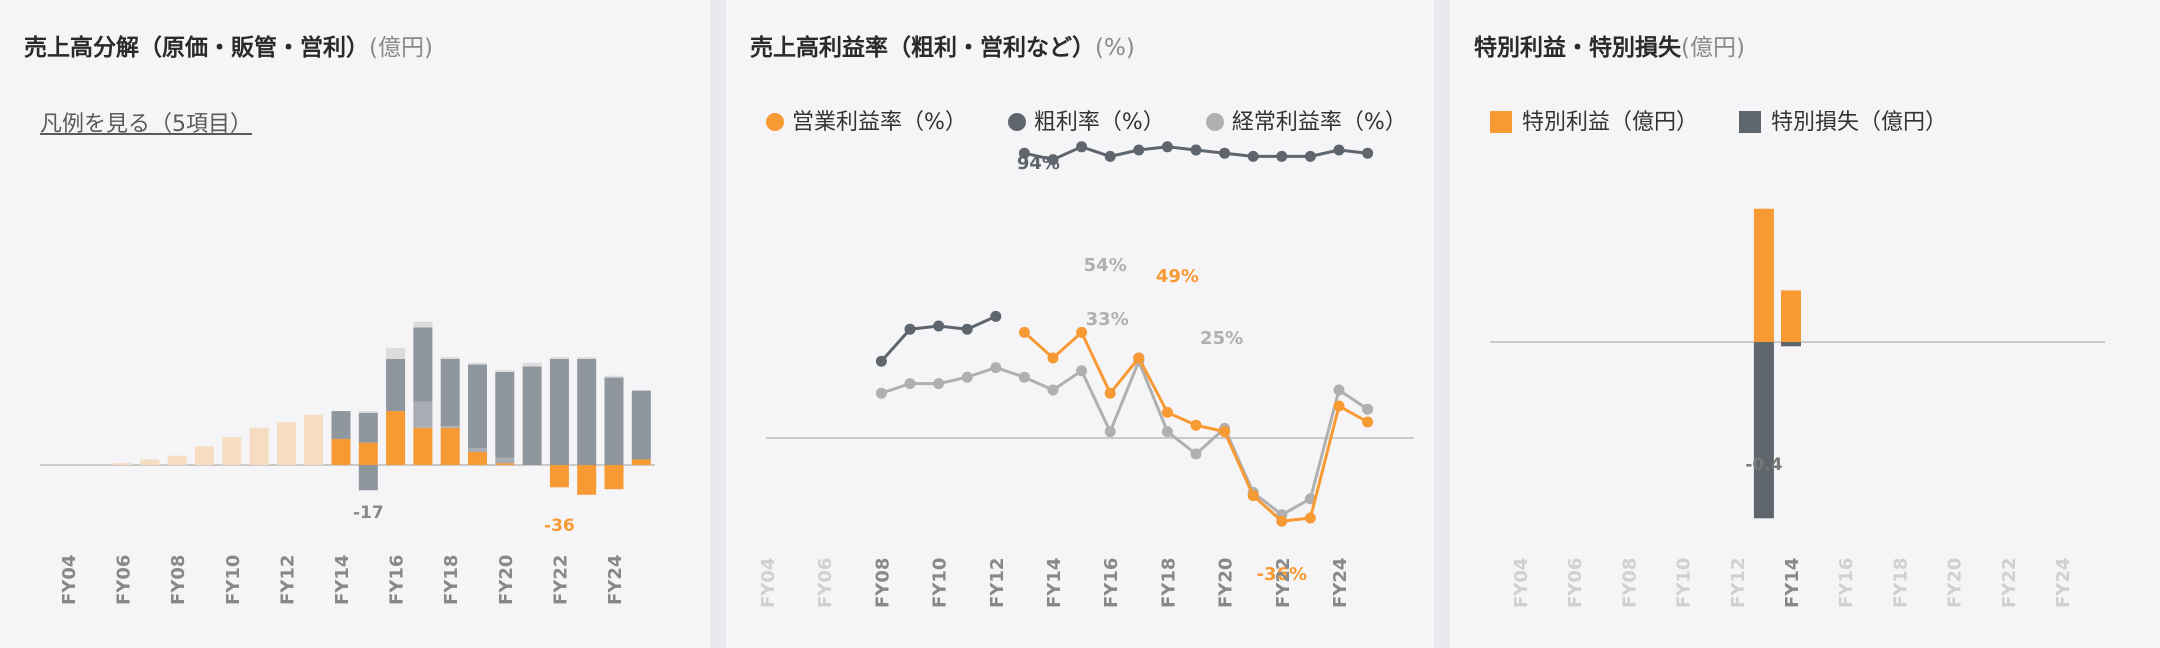  What do you see at coordinates (2063, 583) in the screenshot?
I see `x-tick-label: FY24` at bounding box center [2063, 583].